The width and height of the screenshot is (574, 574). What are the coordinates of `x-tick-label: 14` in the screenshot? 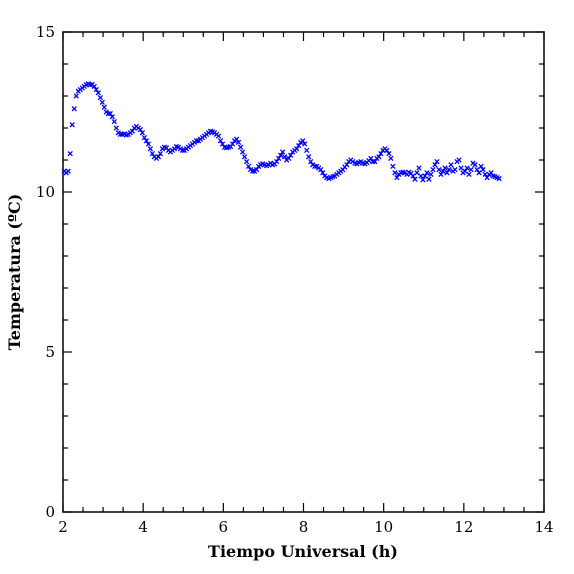 It's located at (543, 527).